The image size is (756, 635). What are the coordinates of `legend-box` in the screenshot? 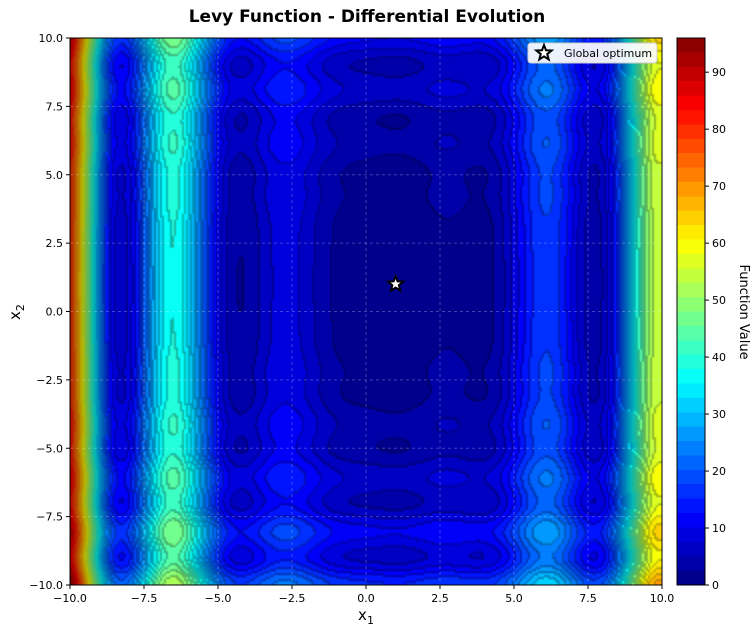 It's located at (592, 53).